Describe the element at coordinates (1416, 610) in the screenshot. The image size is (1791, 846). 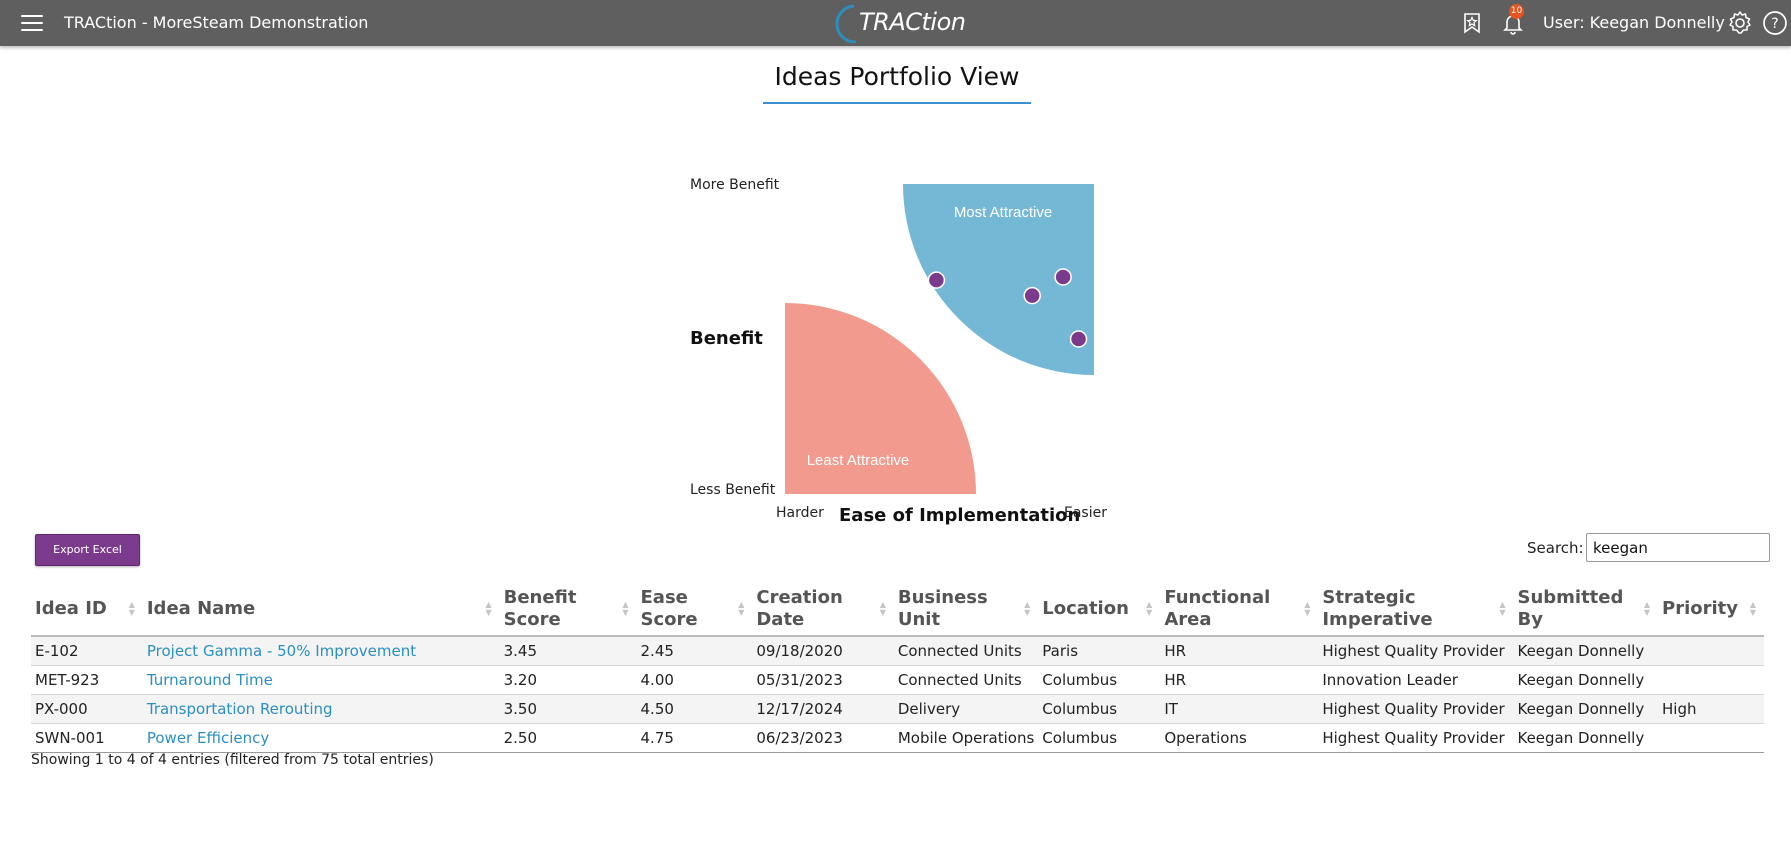
I see `column-header-strategic-imperative: Strategic Imperative ▲ ▼` at that location.